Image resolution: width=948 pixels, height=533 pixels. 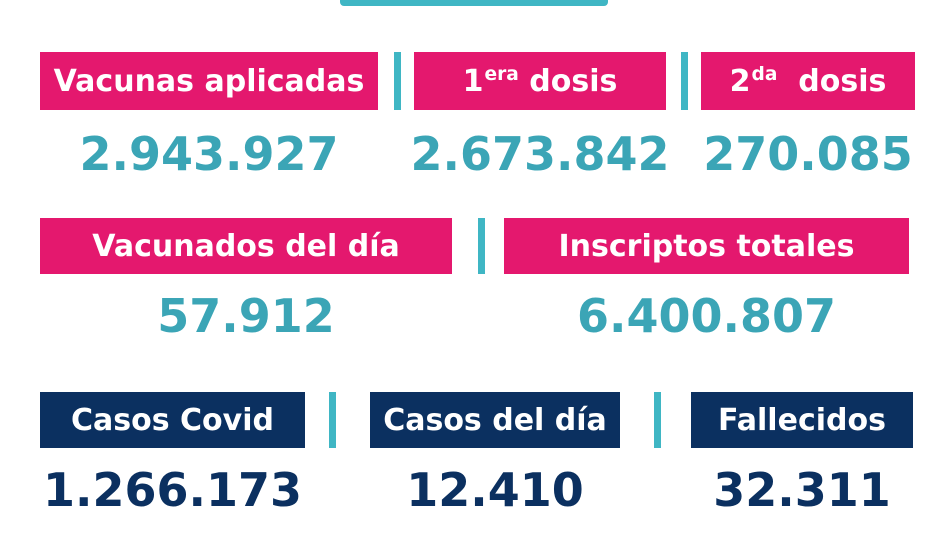 What do you see at coordinates (740, 81) in the screenshot?
I see `segunda-dosis-number: 2` at bounding box center [740, 81].